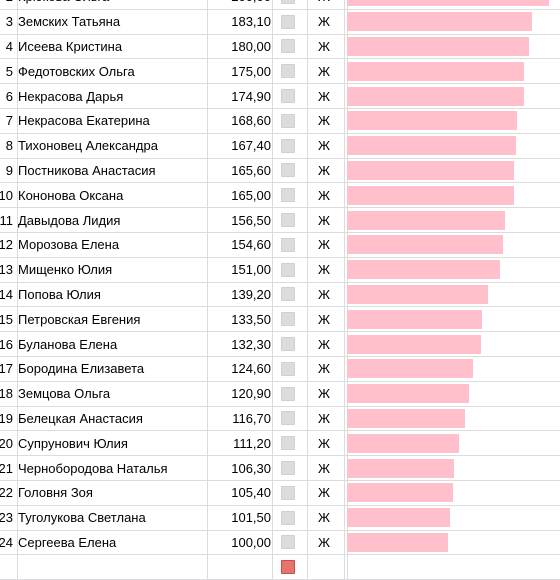 The width and height of the screenshot is (560, 580). Describe the element at coordinates (71, 195) in the screenshot. I see `name-cell: Кононова Оксана` at that location.